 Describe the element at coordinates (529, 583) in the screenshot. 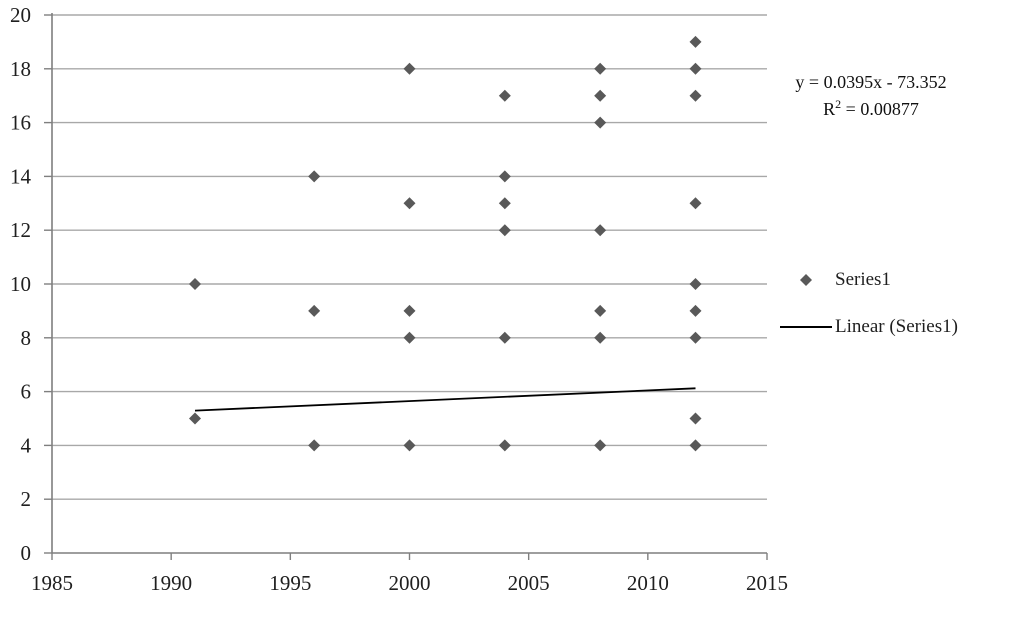

I see `x-tick-label: 2005` at that location.